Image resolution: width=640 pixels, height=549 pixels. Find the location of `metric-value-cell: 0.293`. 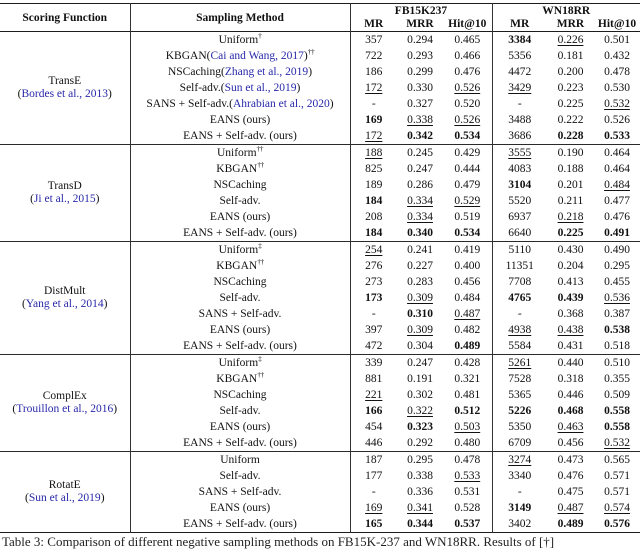

metric-value-cell: 0.293 is located at coordinates (420, 56).